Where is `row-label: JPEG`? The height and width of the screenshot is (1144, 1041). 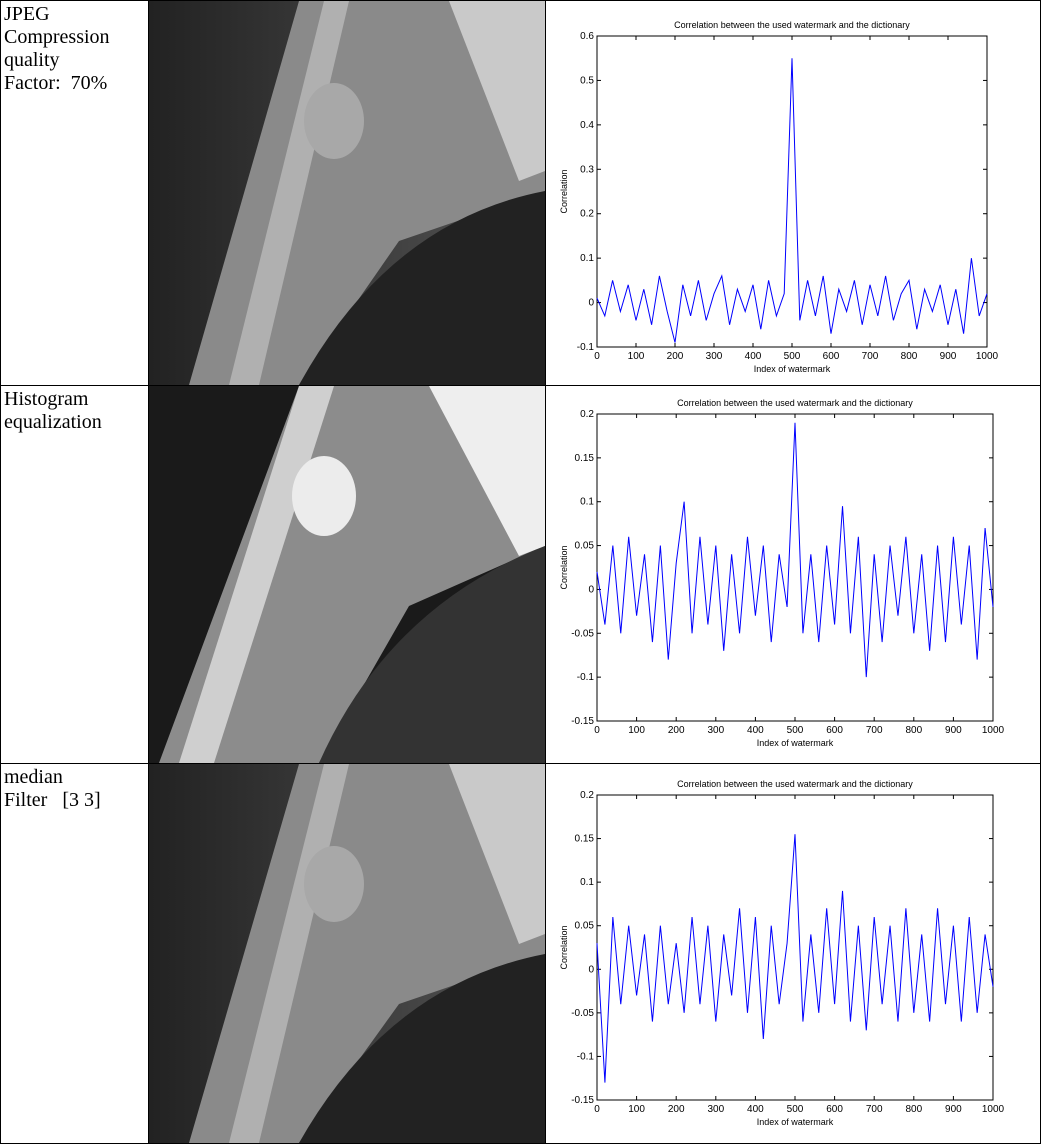 row-label: JPEG is located at coordinates (27, 14).